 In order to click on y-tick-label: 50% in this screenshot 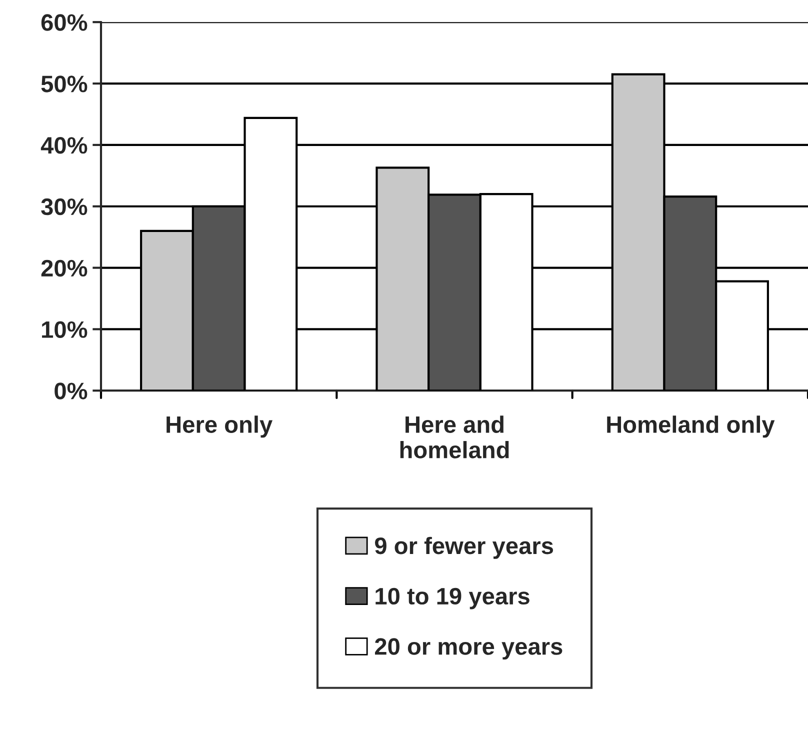, I will do `click(64, 84)`.